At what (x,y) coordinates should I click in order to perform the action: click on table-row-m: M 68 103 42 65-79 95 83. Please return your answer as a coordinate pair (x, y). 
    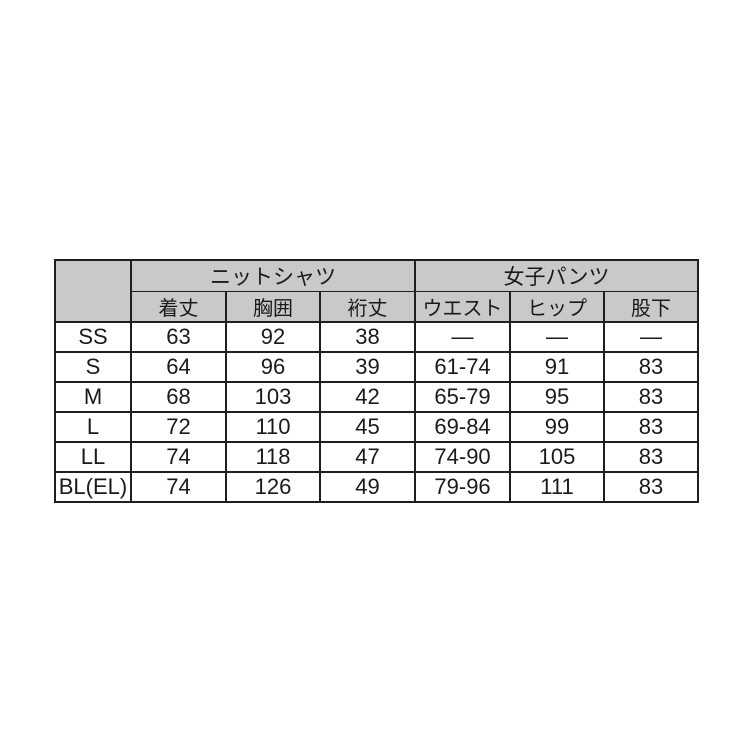
    Looking at the image, I should click on (377, 397).